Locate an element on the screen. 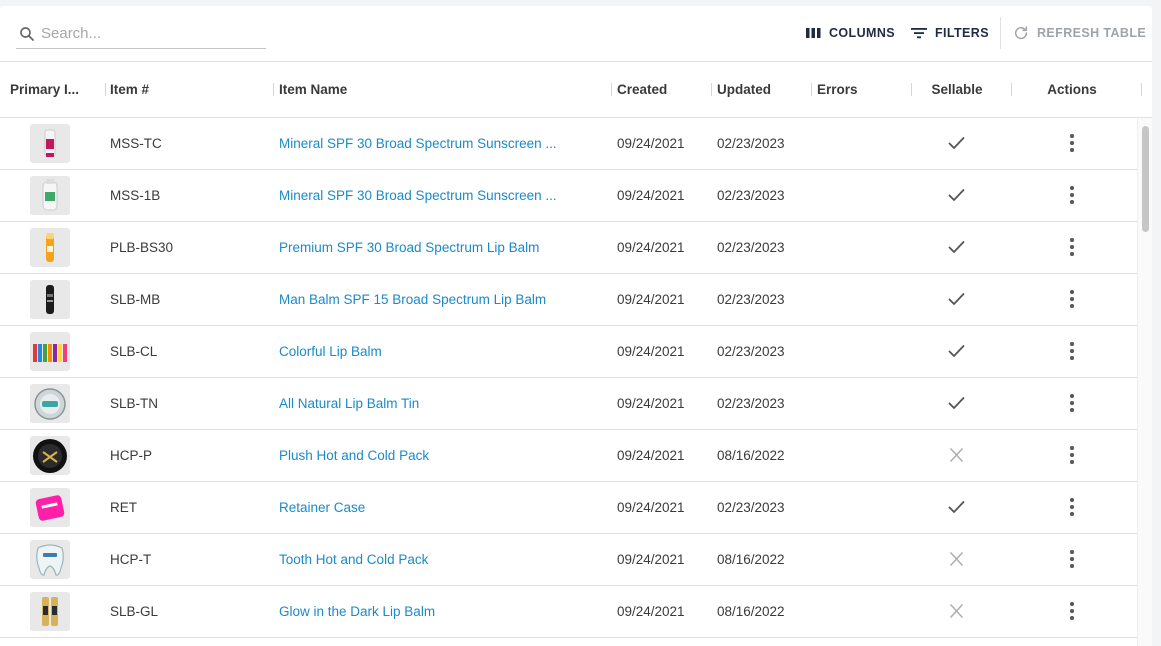  bottle-green-icon is located at coordinates (50, 195).